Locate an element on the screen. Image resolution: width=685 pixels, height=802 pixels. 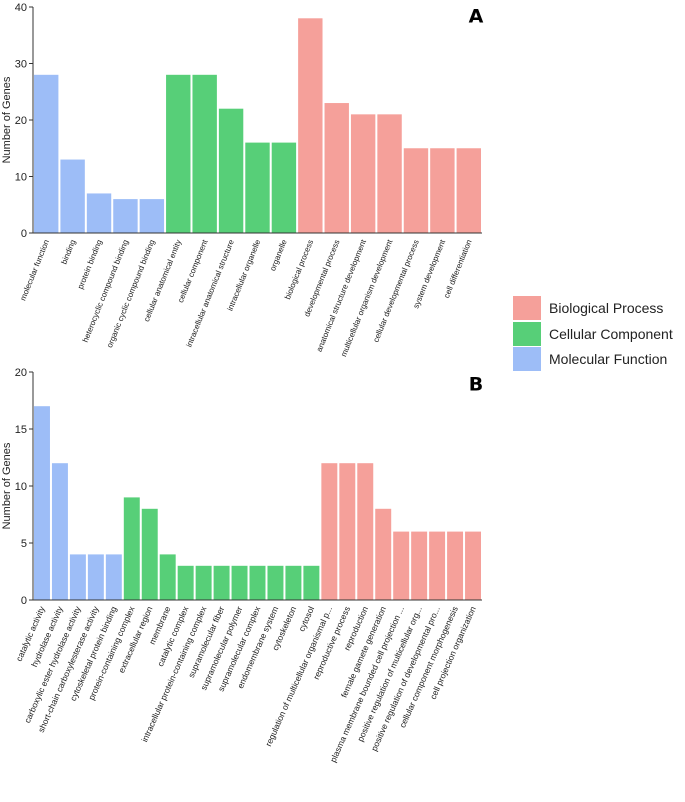
y-tick-label-15: 15 is located at coordinates (21, 430).